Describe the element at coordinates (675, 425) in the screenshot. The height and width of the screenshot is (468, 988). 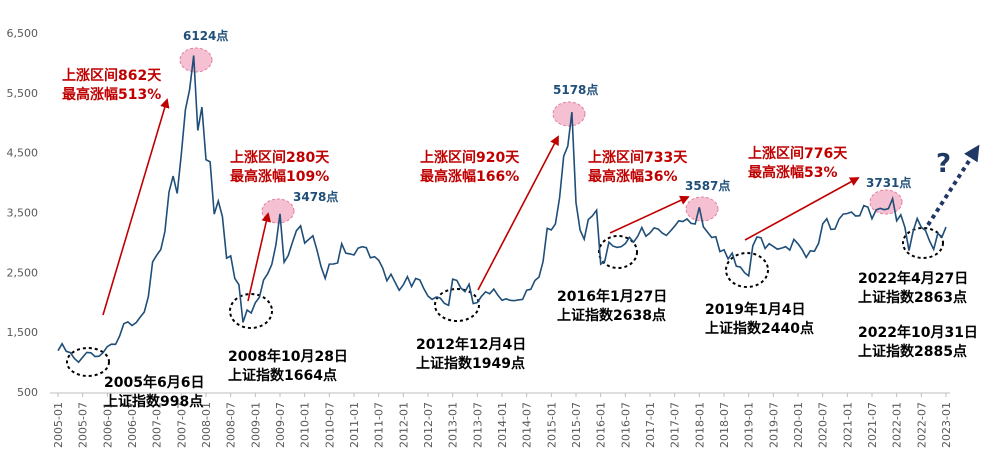
I see `x-tick-label: 2017-07` at that location.